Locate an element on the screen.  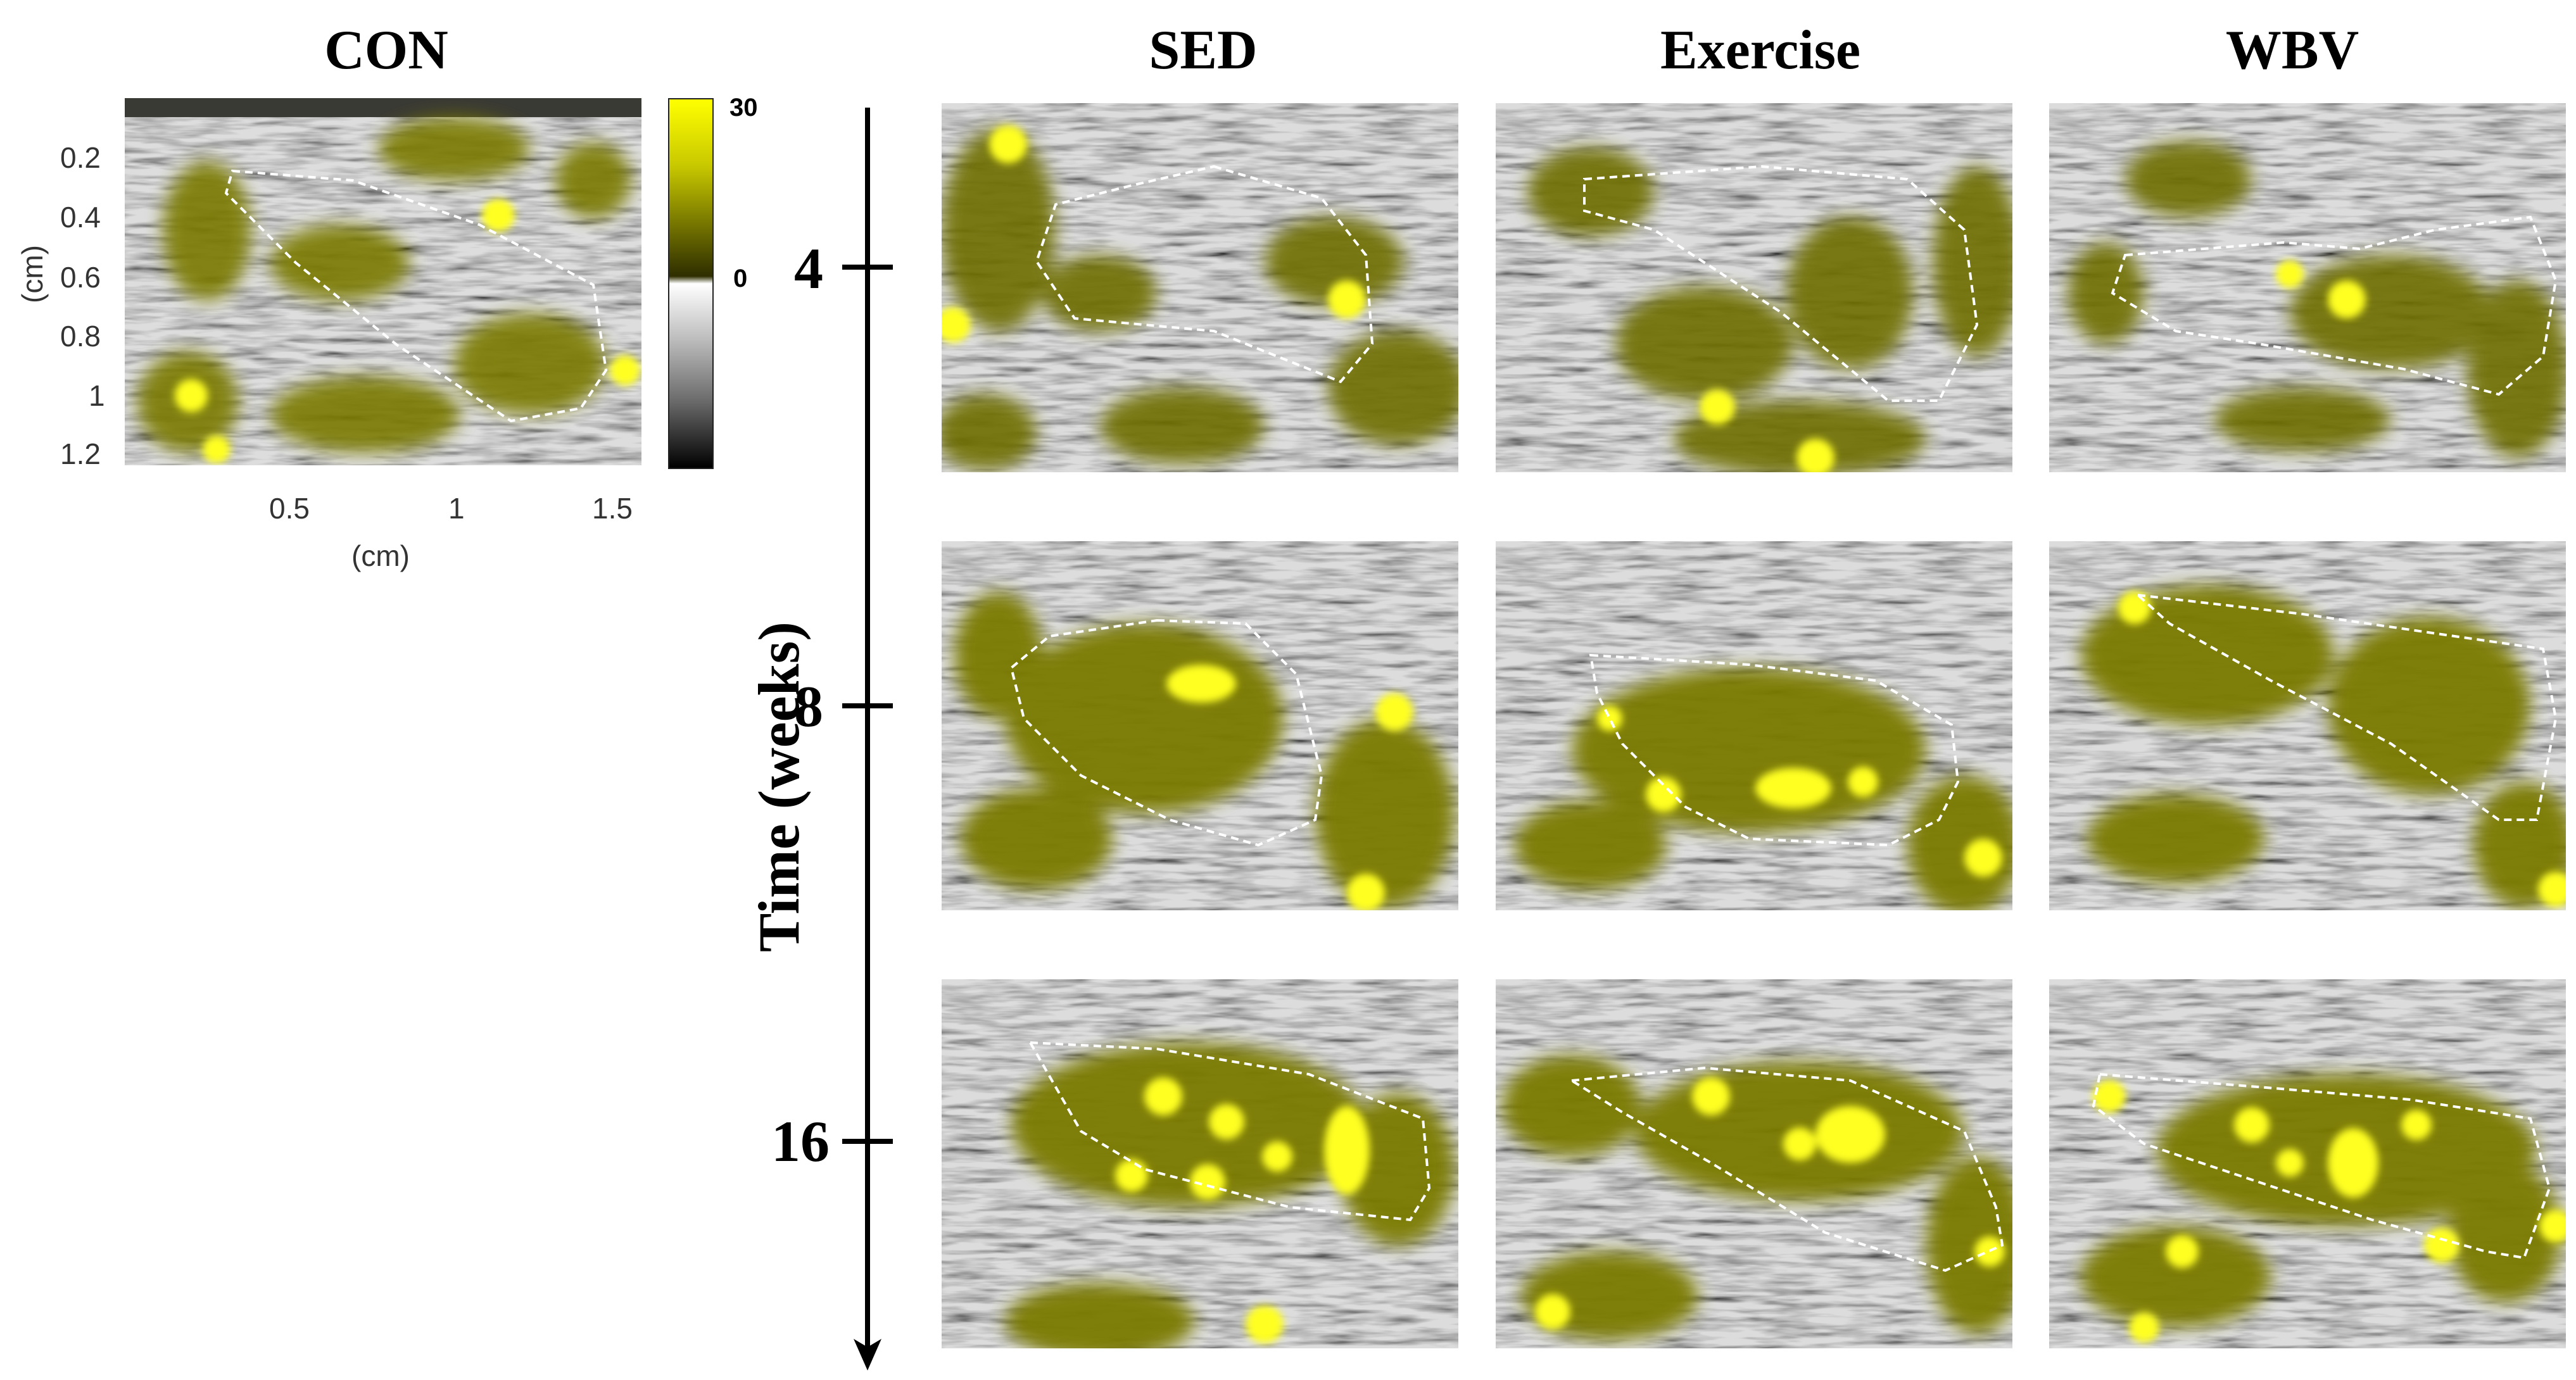
con-x-unit: (cm) is located at coordinates (380, 555).